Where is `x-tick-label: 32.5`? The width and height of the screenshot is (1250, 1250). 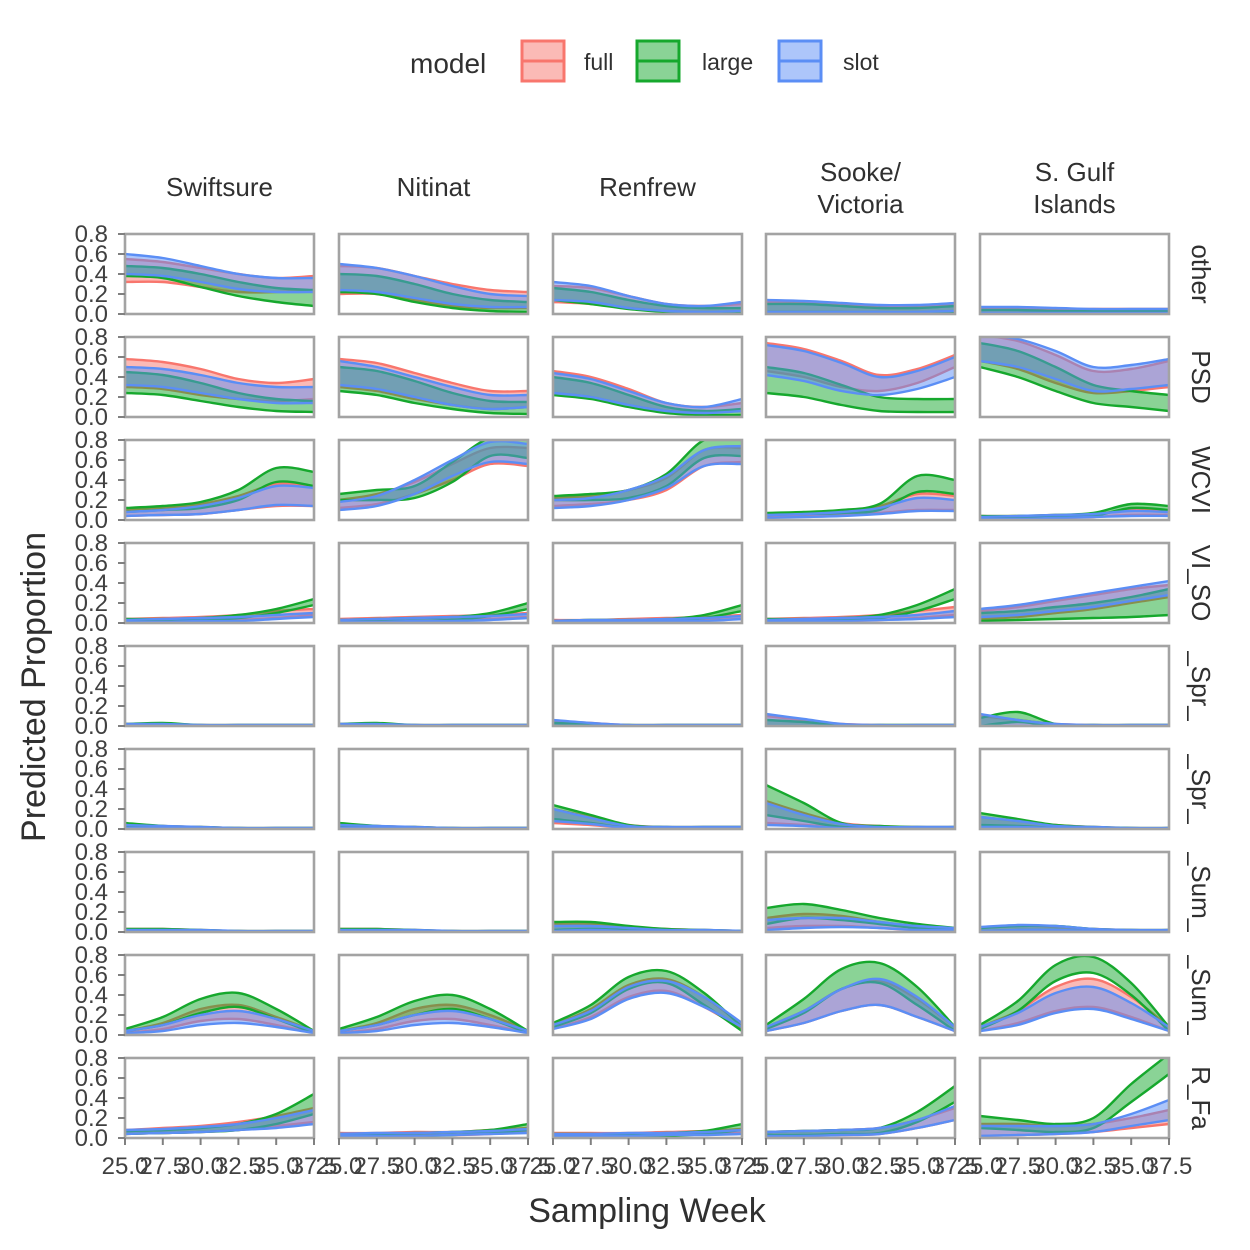 x-tick-label: 32.5 is located at coordinates (238, 1166).